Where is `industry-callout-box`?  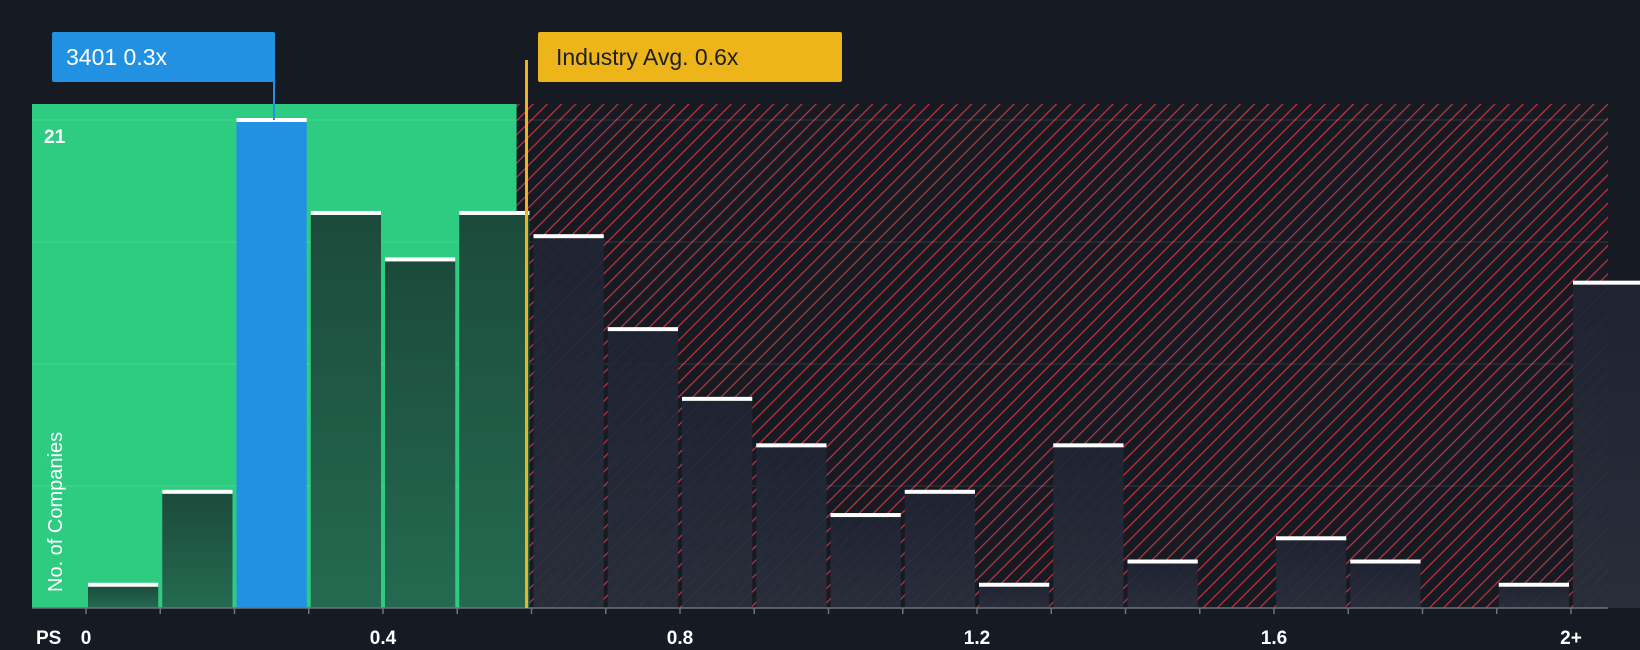
industry-callout-box is located at coordinates (690, 57).